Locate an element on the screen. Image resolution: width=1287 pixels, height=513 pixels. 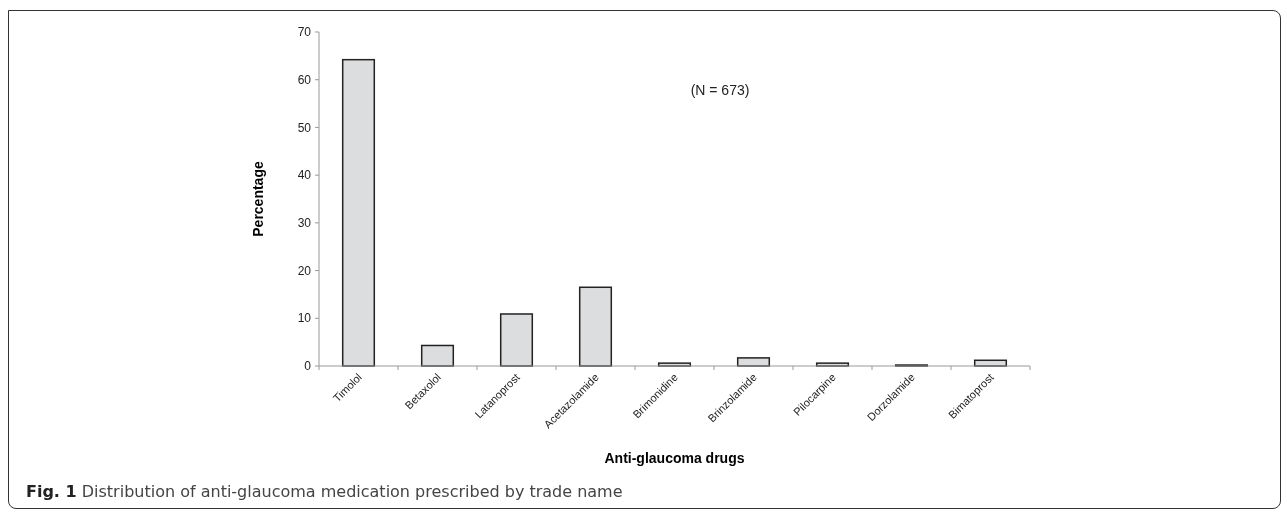
x-axis-title: Anti-glaucoma drugs is located at coordinates (674, 458).